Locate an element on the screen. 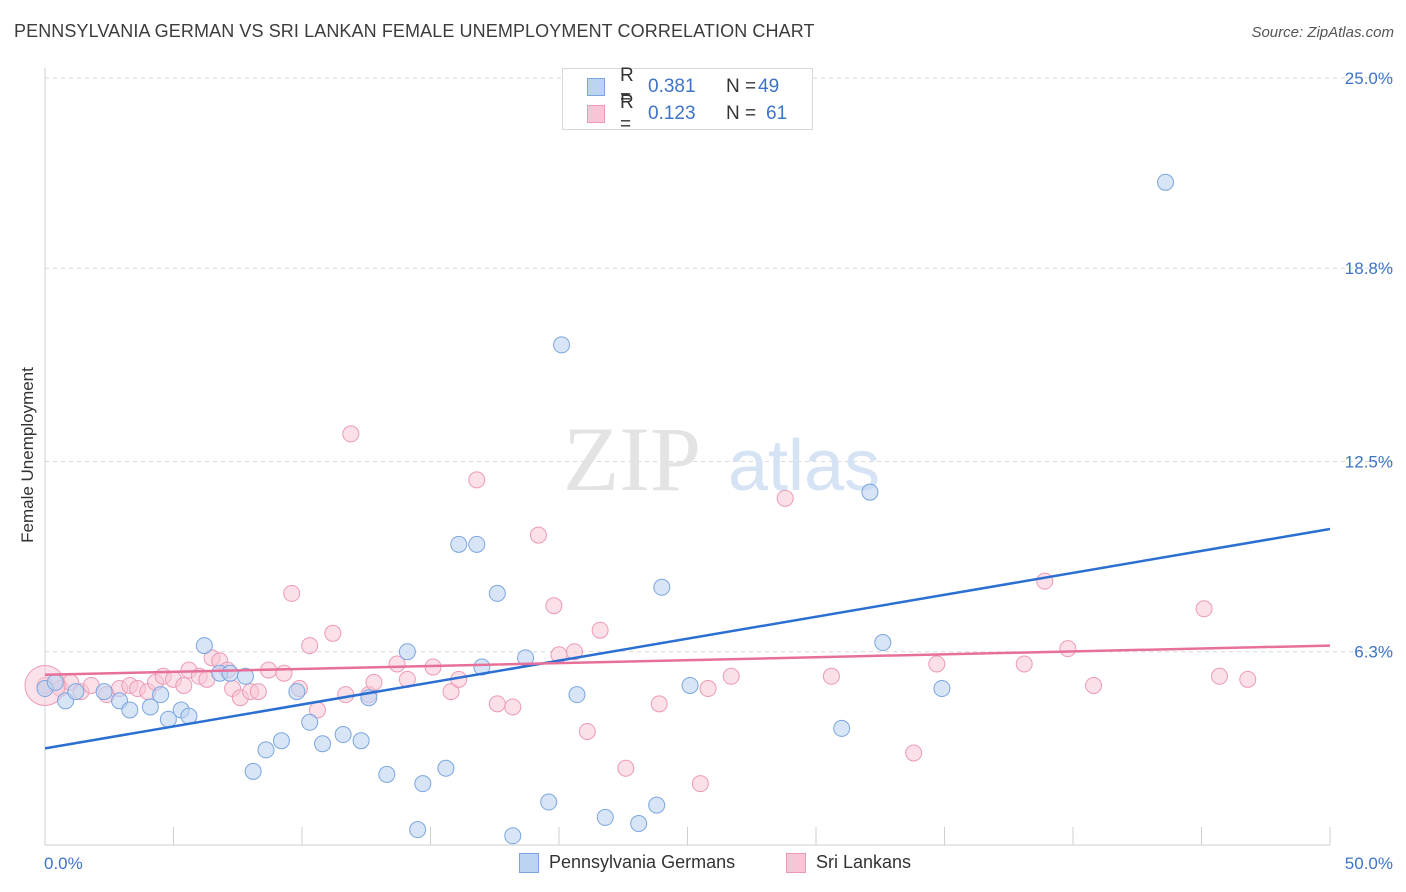 The image size is (1406, 892). n-value: 61 is located at coordinates (777, 113).